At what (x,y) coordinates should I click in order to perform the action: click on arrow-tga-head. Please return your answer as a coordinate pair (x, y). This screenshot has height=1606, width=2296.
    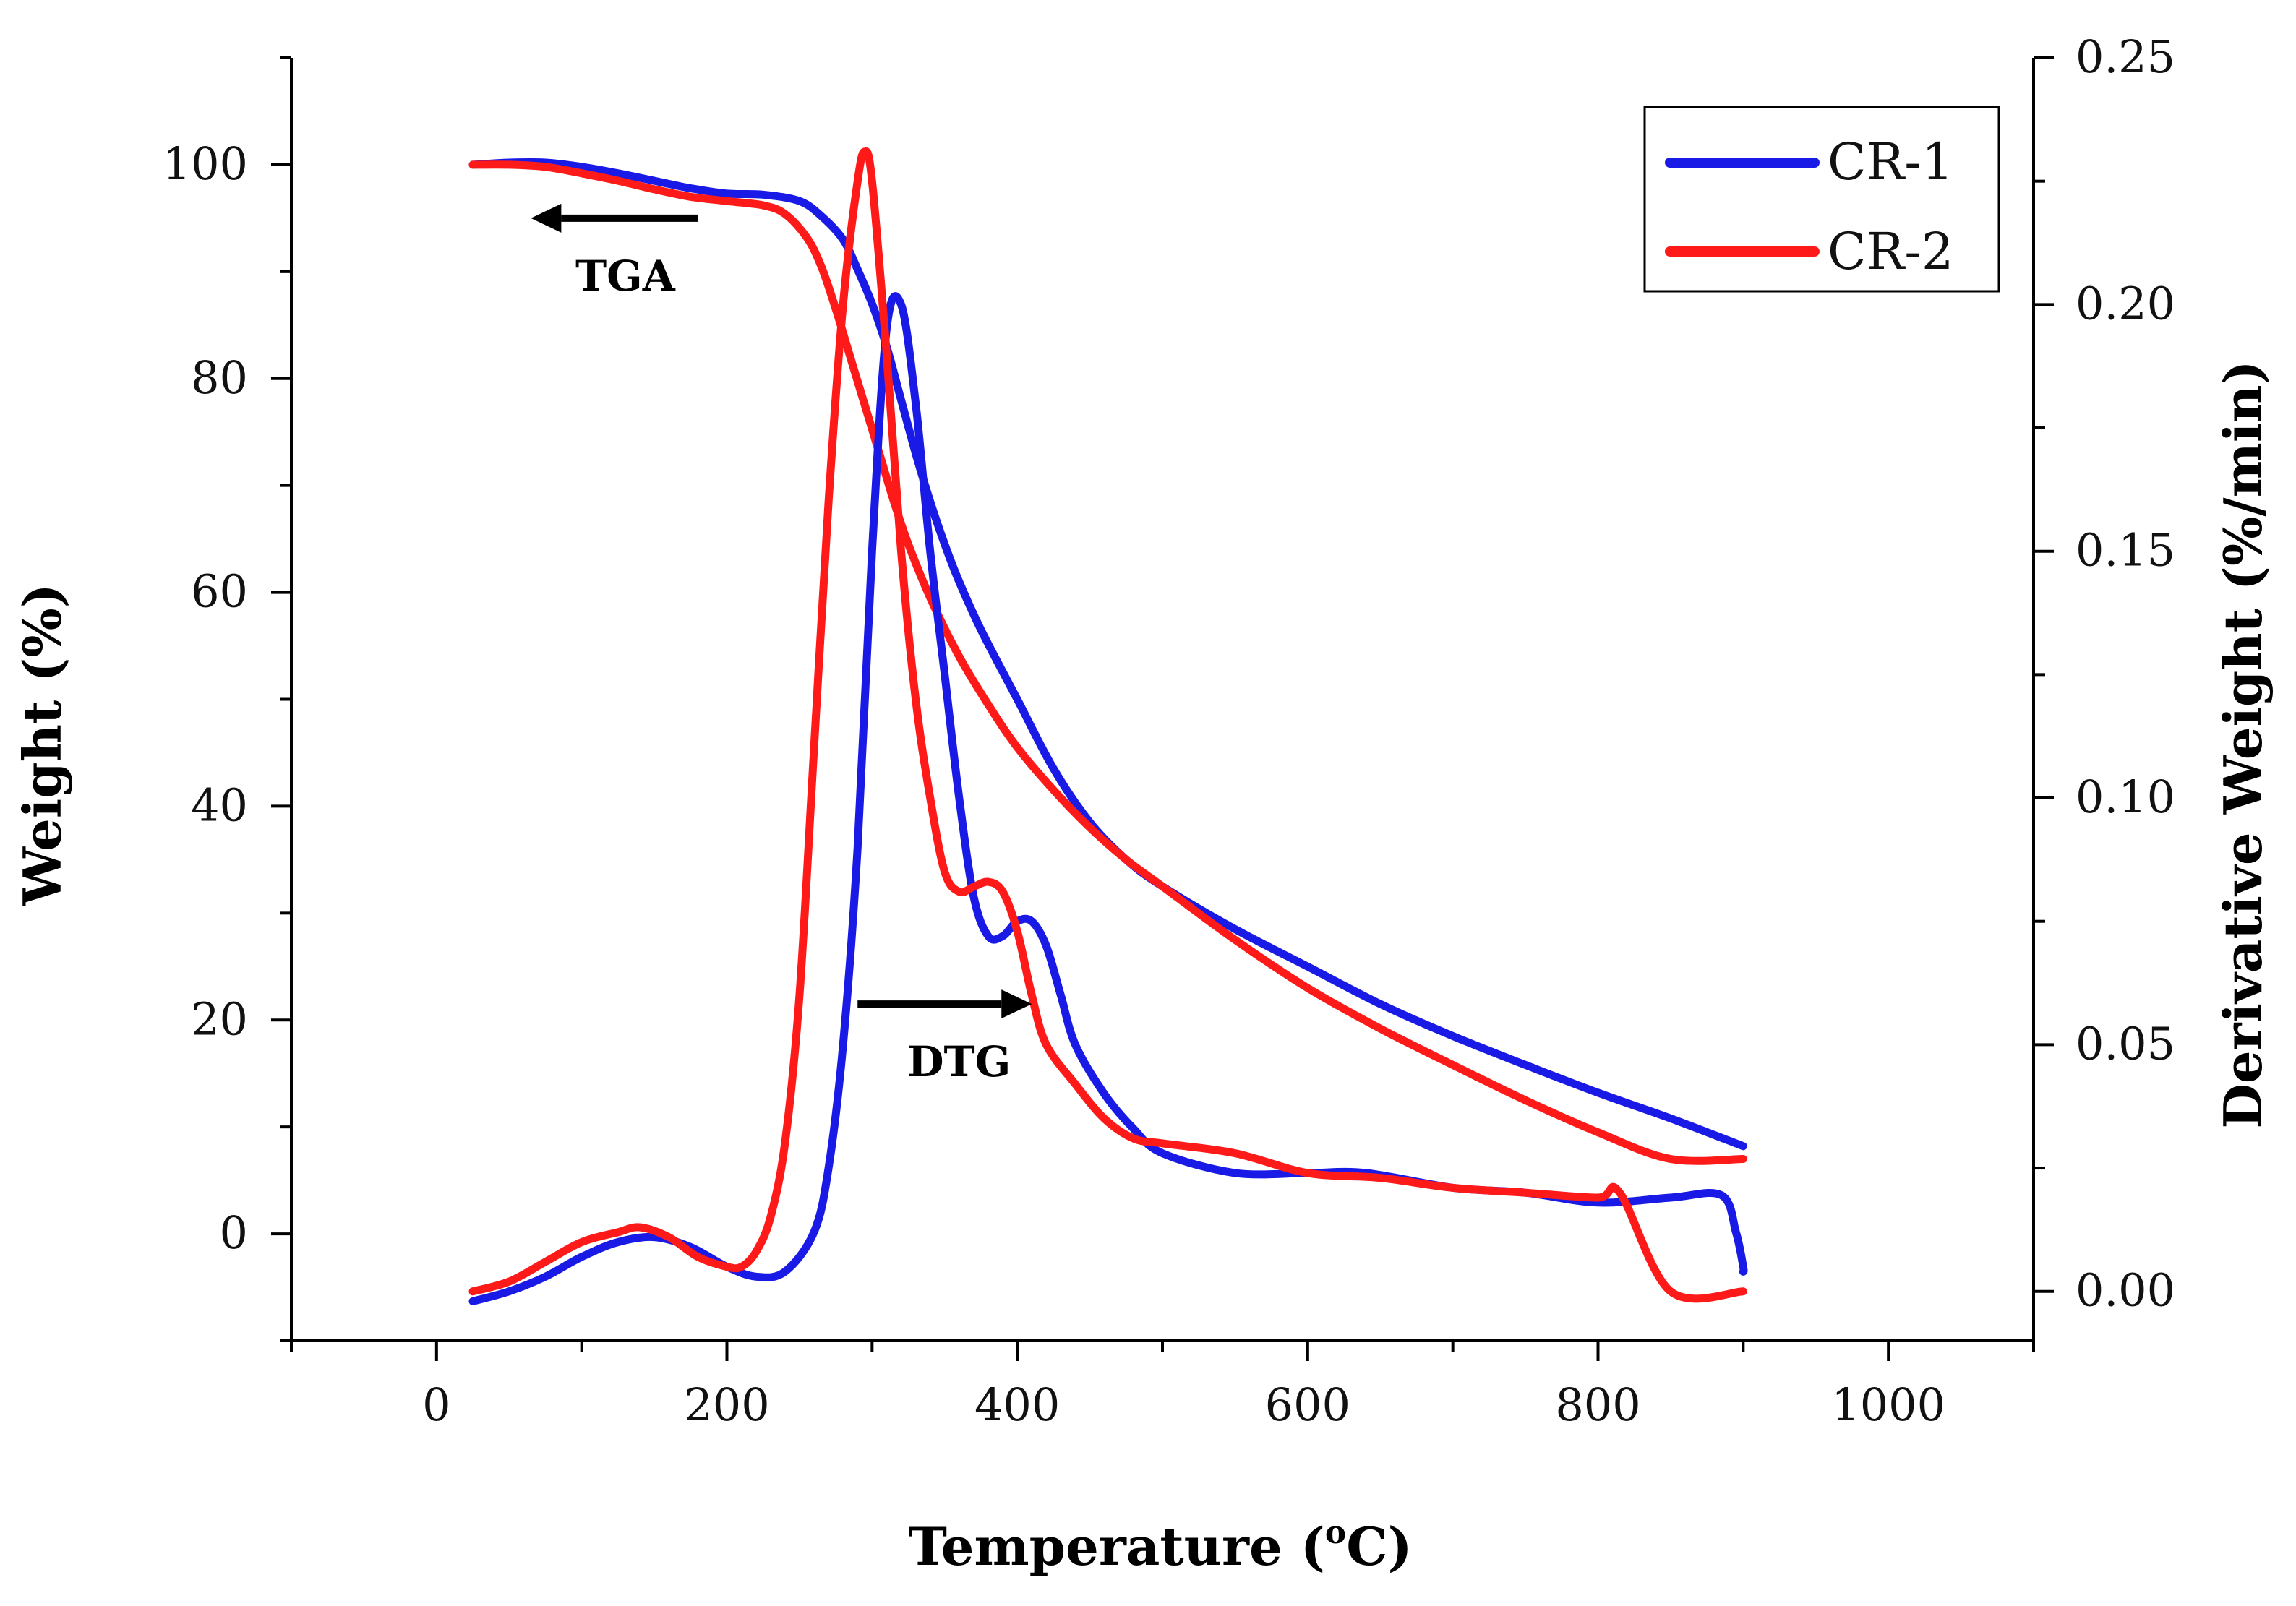
    Looking at the image, I should click on (546, 218).